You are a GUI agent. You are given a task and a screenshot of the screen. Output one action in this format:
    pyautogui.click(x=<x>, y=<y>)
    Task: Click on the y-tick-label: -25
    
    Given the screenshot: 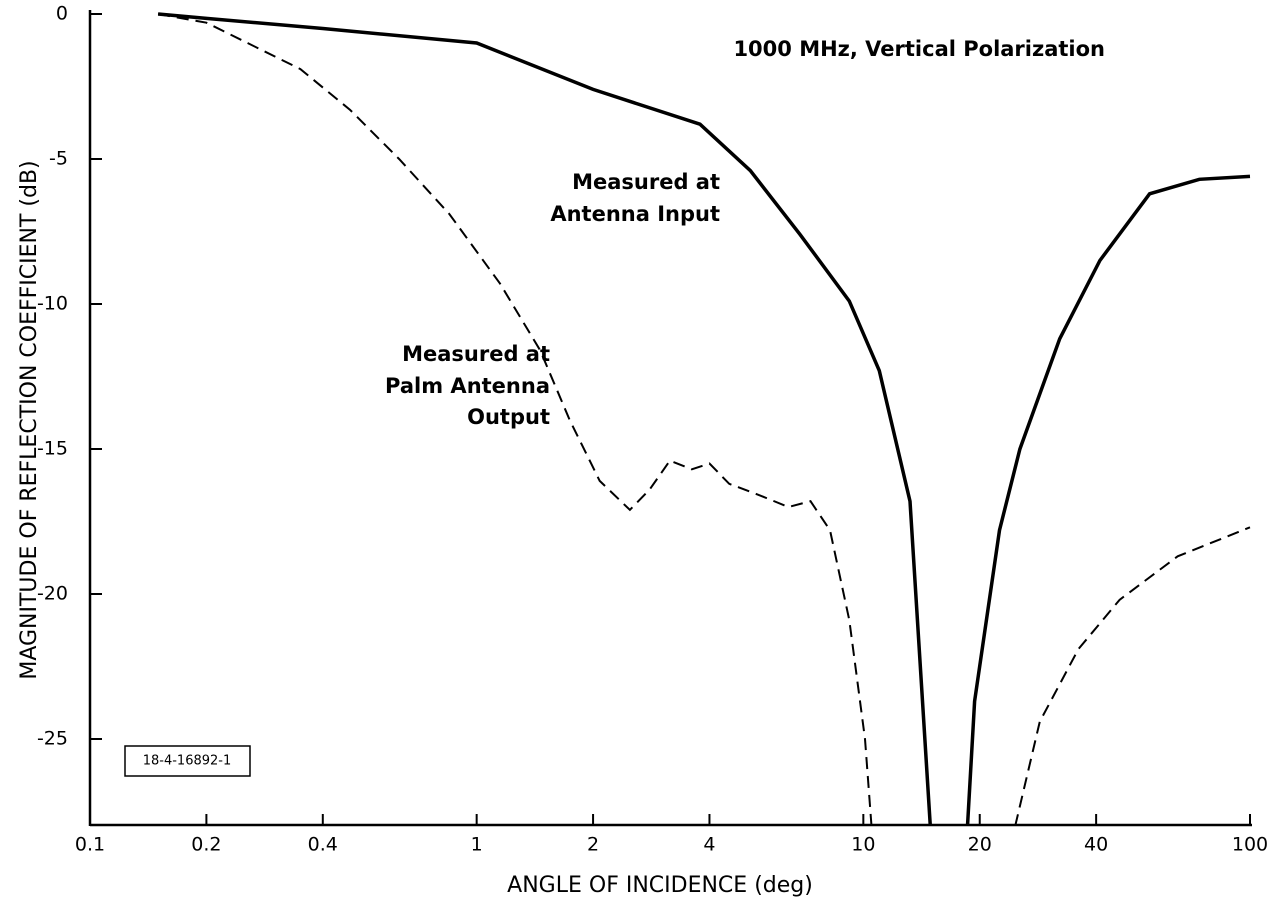 What is the action you would take?
    pyautogui.click(x=52, y=739)
    